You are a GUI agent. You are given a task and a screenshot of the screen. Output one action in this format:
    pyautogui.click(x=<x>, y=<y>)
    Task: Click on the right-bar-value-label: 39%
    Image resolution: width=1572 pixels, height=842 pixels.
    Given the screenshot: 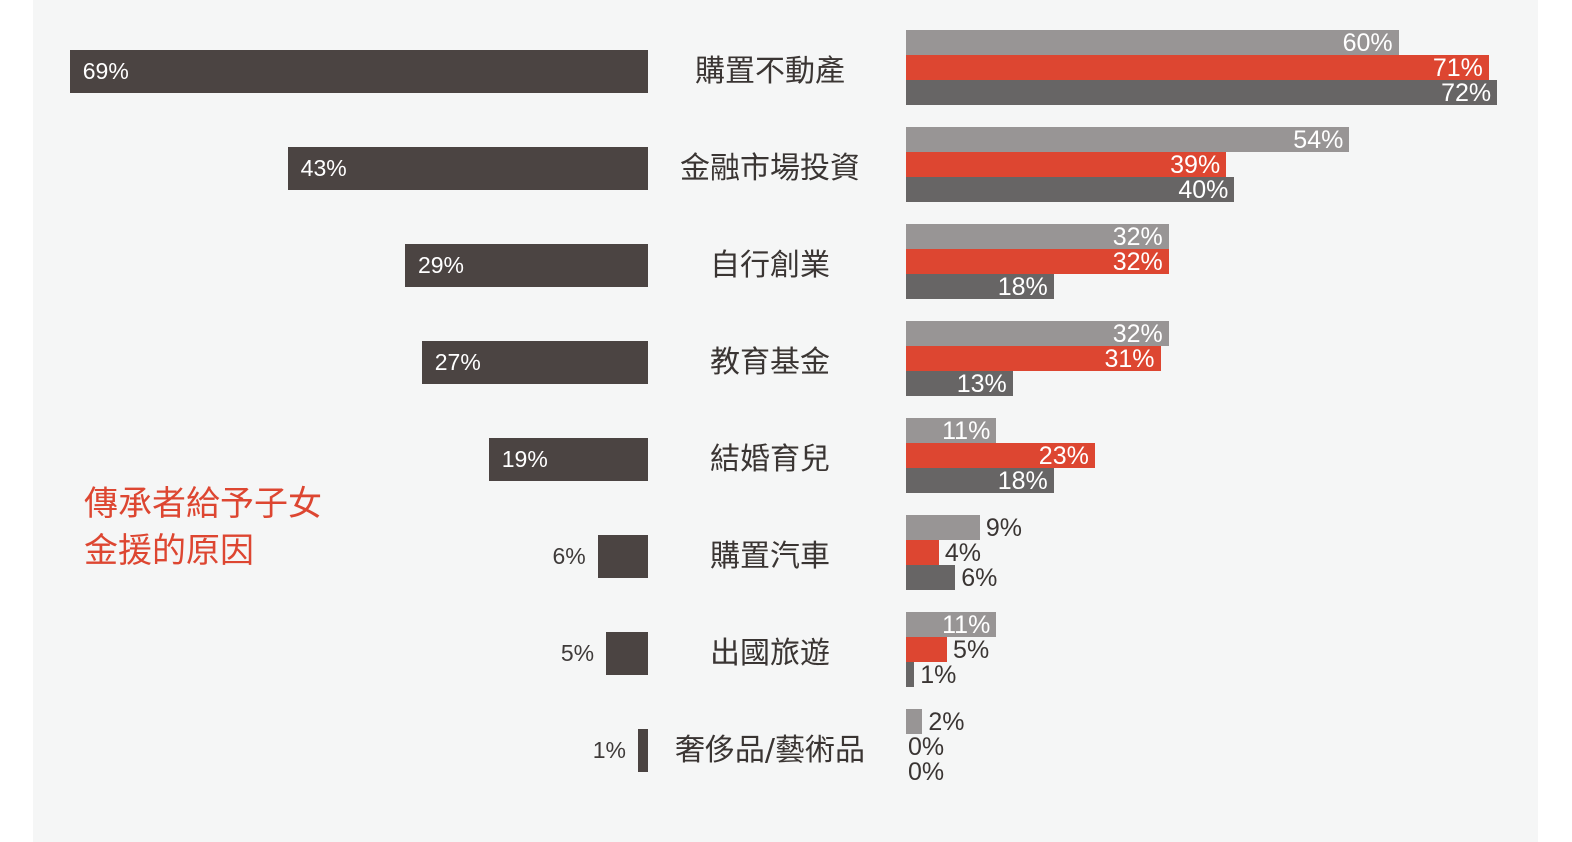 What is the action you would take?
    pyautogui.click(x=1195, y=165)
    